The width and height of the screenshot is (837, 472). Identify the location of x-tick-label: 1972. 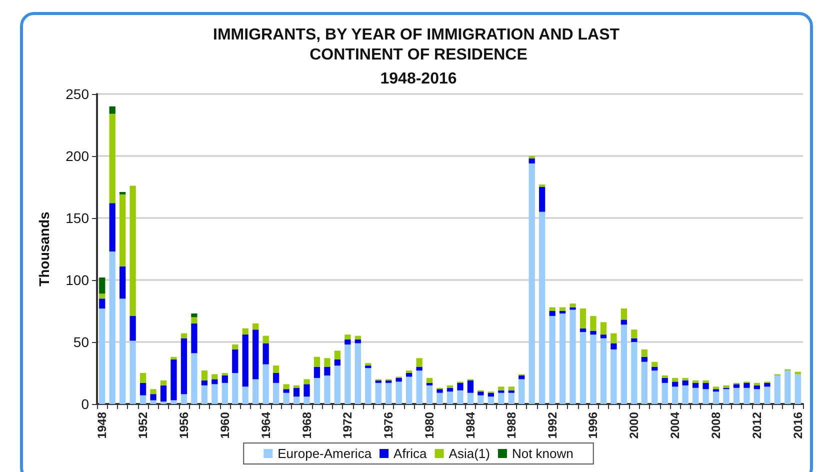
(347, 425).